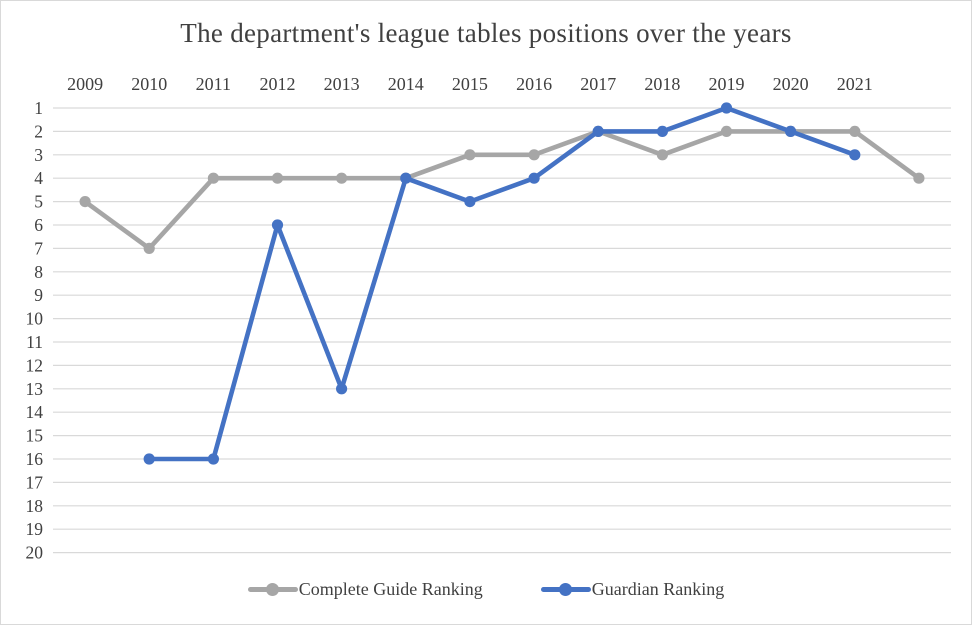  What do you see at coordinates (38, 202) in the screenshot?
I see `y-tick-label: 5` at bounding box center [38, 202].